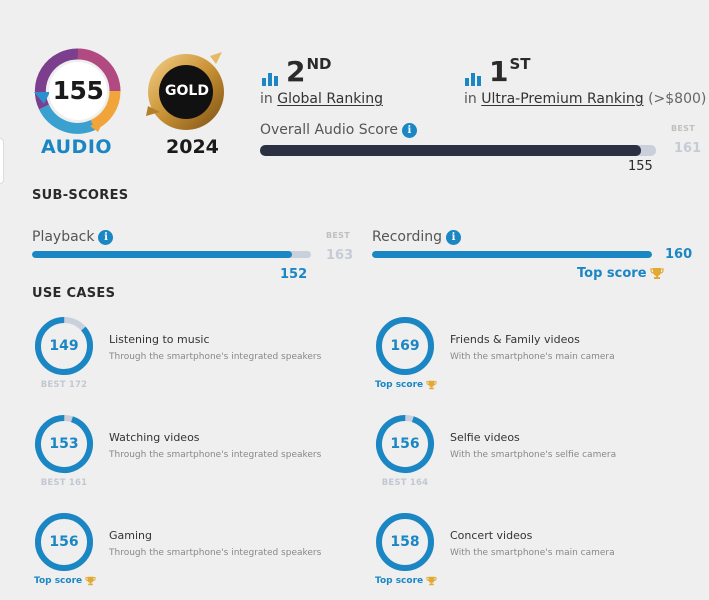  What do you see at coordinates (562, 99) in the screenshot?
I see `ultra-premium-ranking-link: Ultra-Premium Ranking` at bounding box center [562, 99].